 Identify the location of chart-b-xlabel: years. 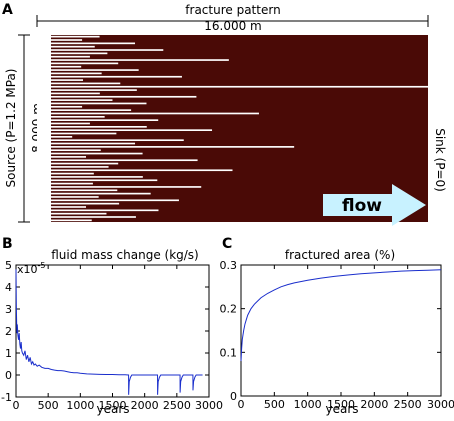
(112, 409).